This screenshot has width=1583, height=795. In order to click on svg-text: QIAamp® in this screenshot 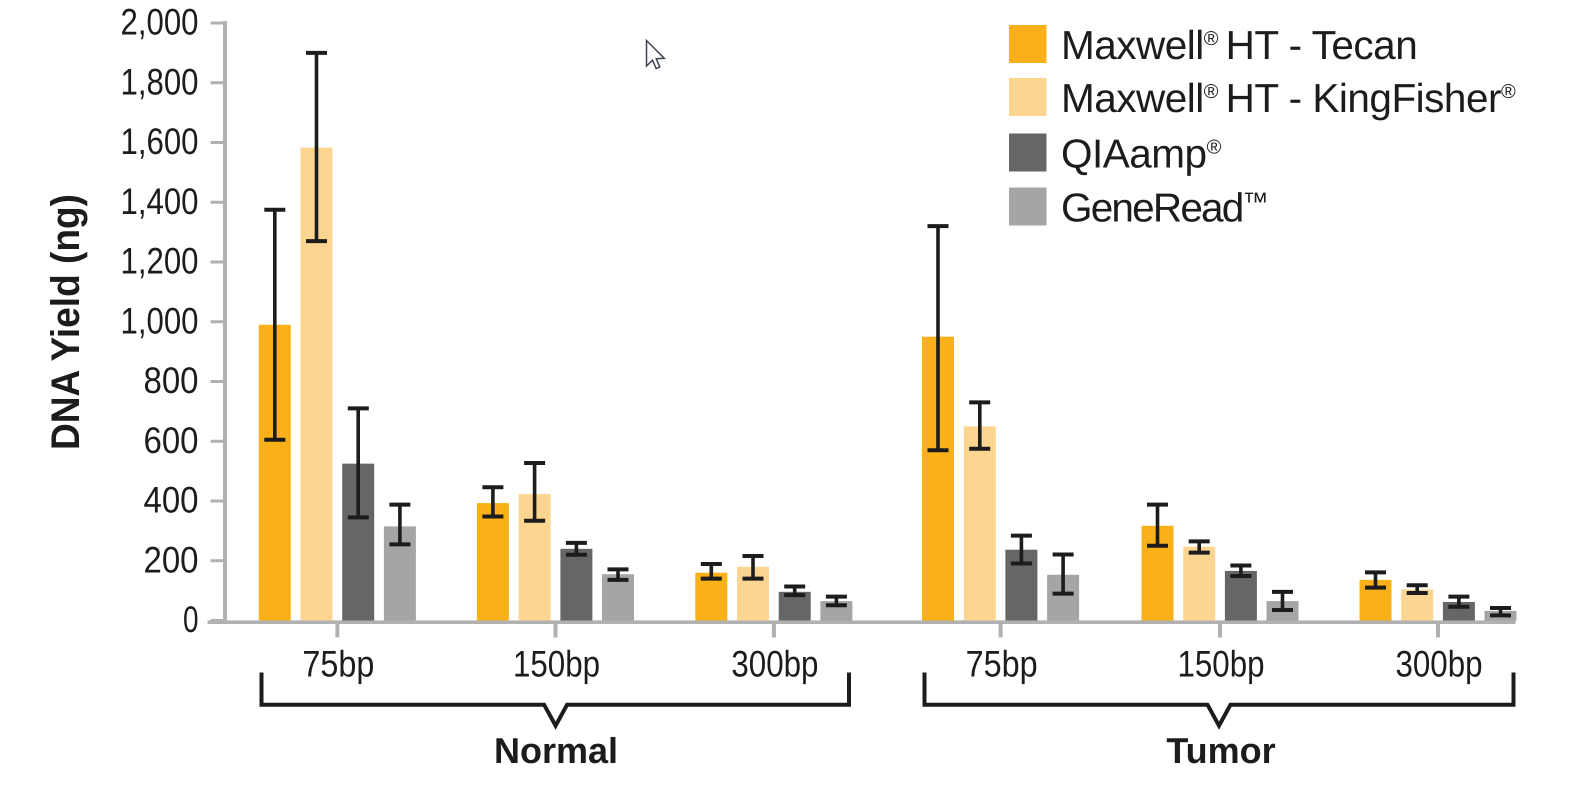, I will do `click(1141, 153)`.